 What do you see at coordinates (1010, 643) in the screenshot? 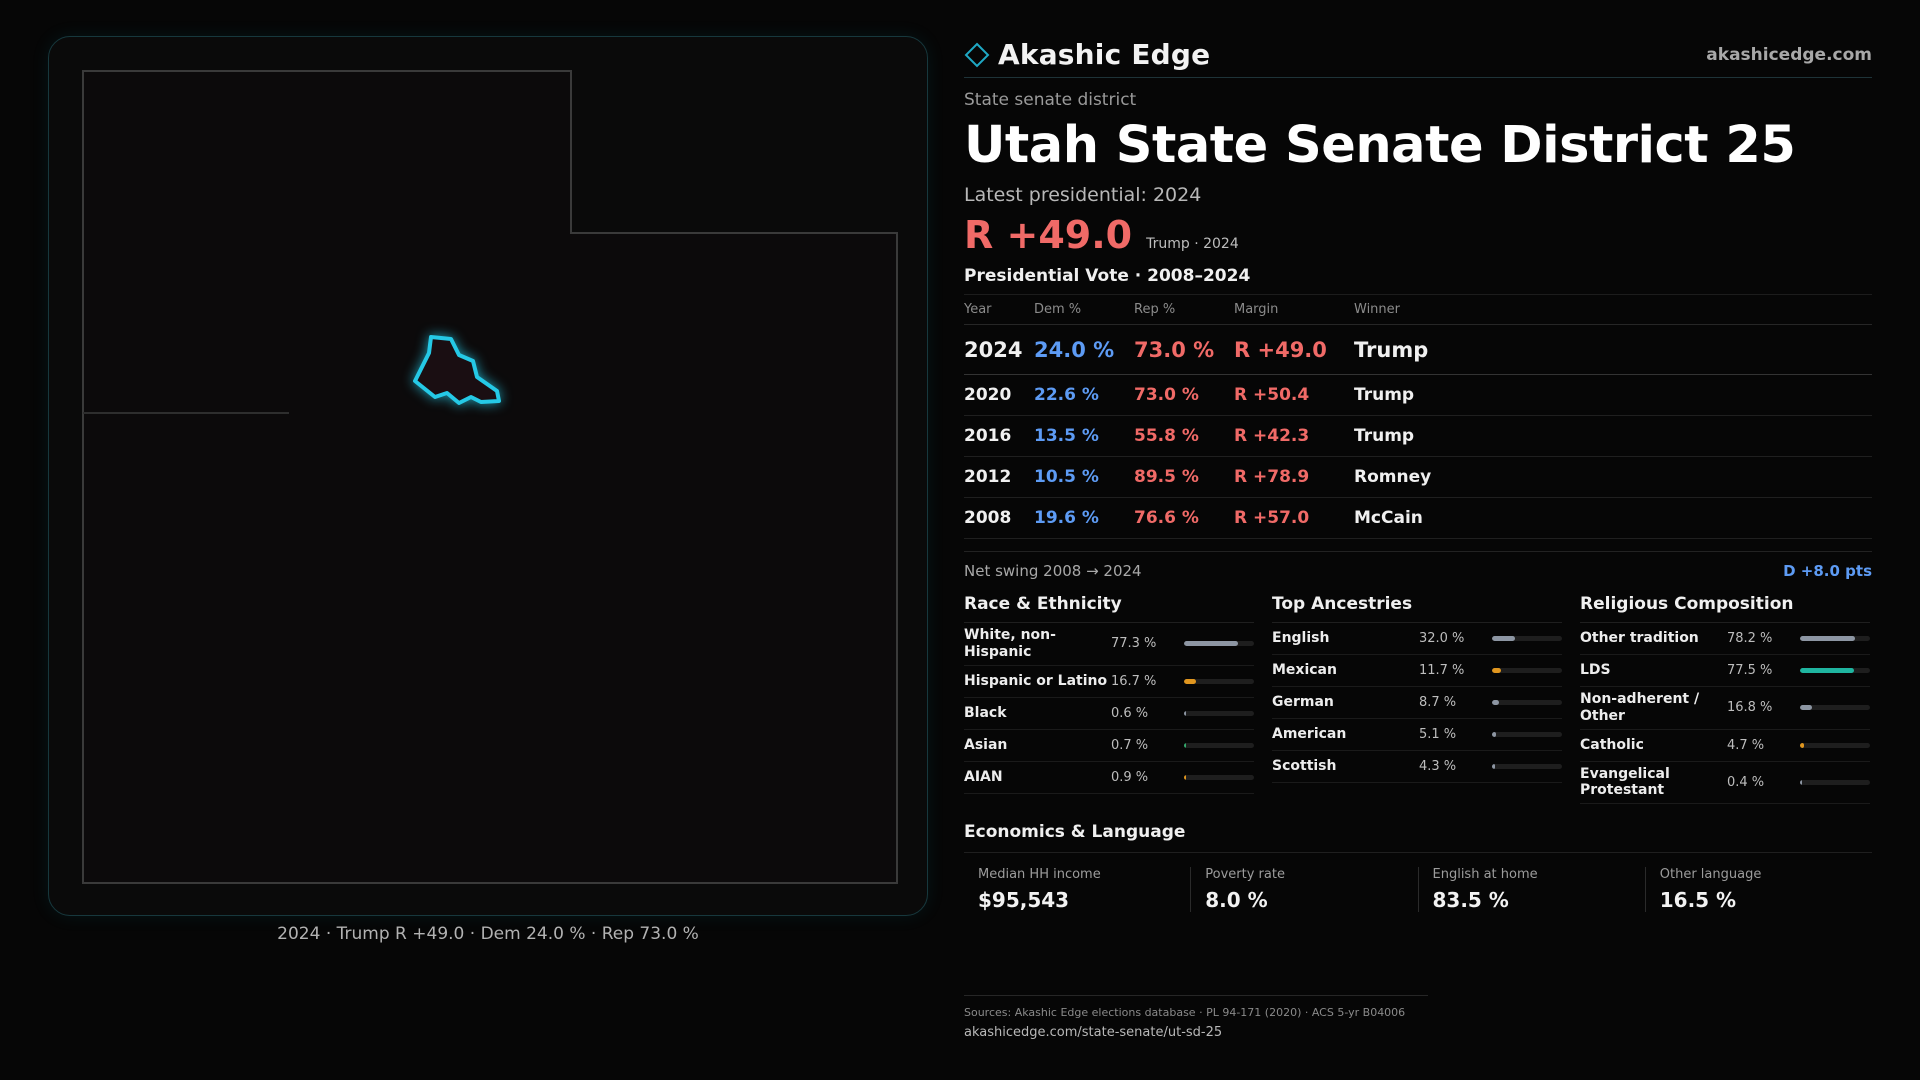
I see `item-label: White, non-Hispanic` at bounding box center [1010, 643].